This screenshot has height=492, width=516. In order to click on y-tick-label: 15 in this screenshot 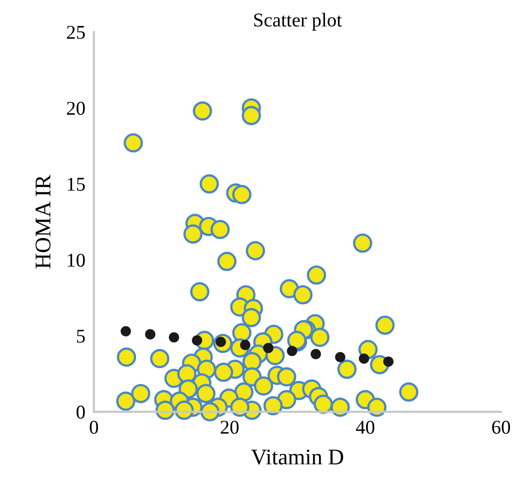, I will do `click(76, 184)`.